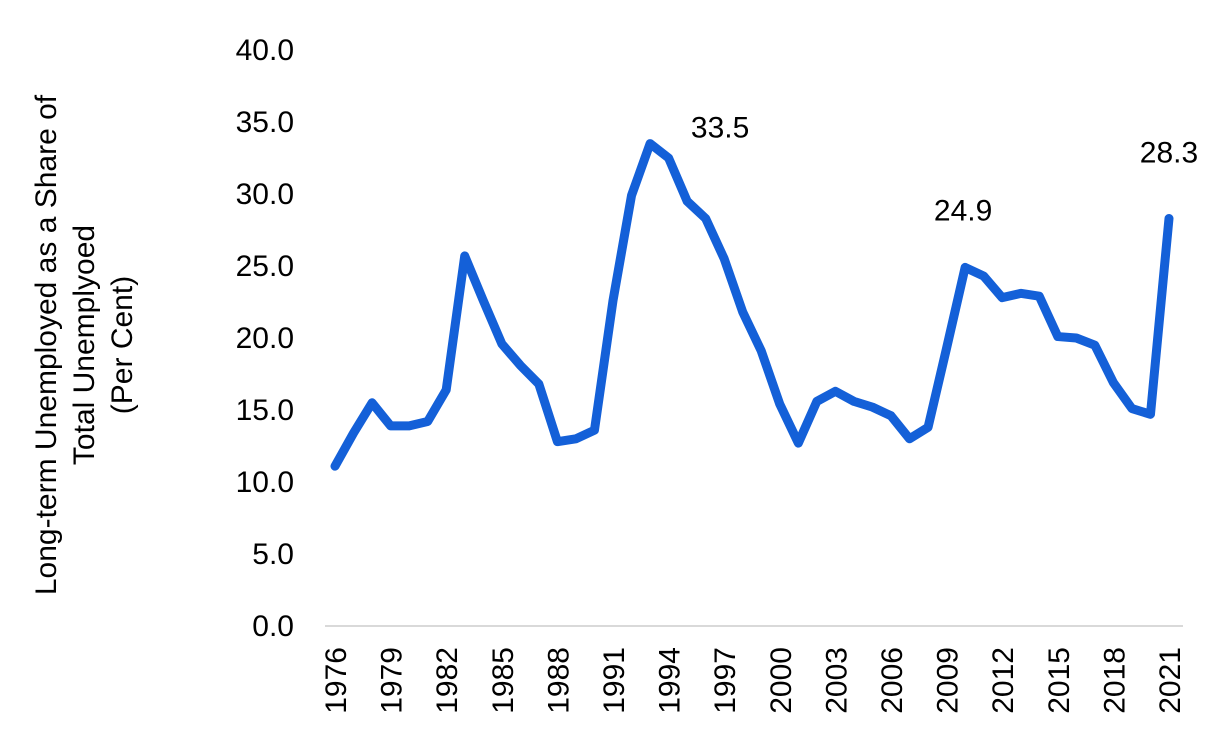 The image size is (1218, 755). I want to click on x-tick-label: 2018, so click(1114, 680).